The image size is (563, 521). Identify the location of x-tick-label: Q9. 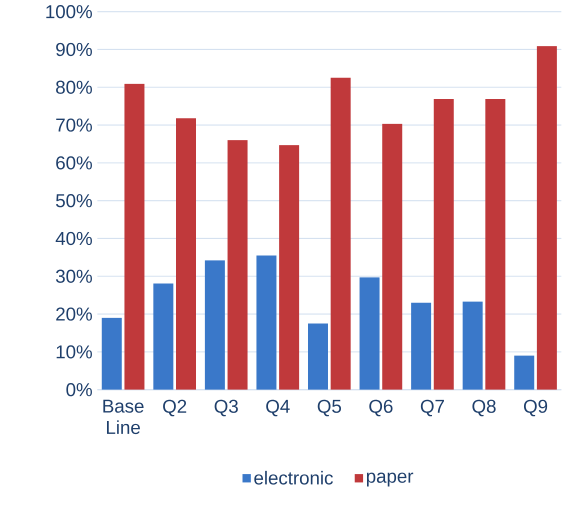
(536, 408).